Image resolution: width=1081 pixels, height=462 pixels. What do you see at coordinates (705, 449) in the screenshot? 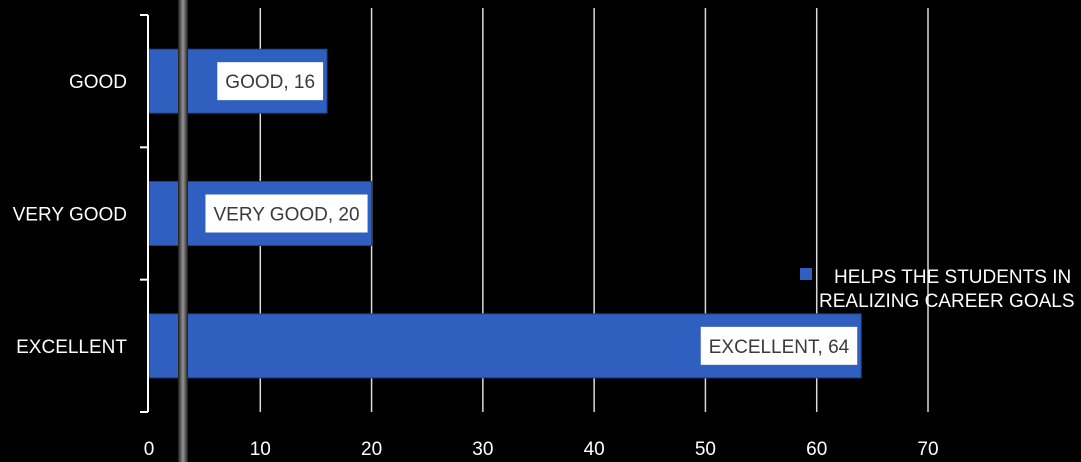
I see `x-tick-label: 50` at bounding box center [705, 449].